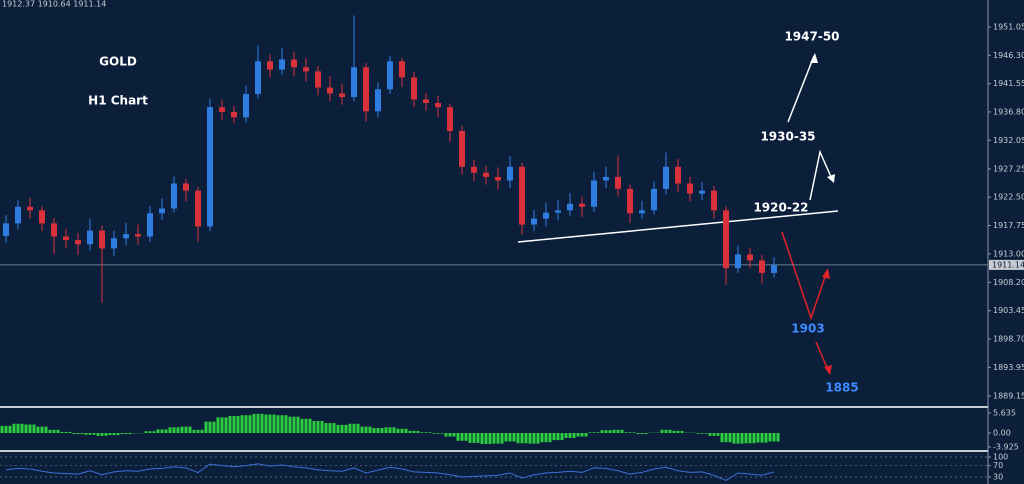 The height and width of the screenshot is (484, 1024). What do you see at coordinates (118, 62) in the screenshot?
I see `annotation: GOLD` at bounding box center [118, 62].